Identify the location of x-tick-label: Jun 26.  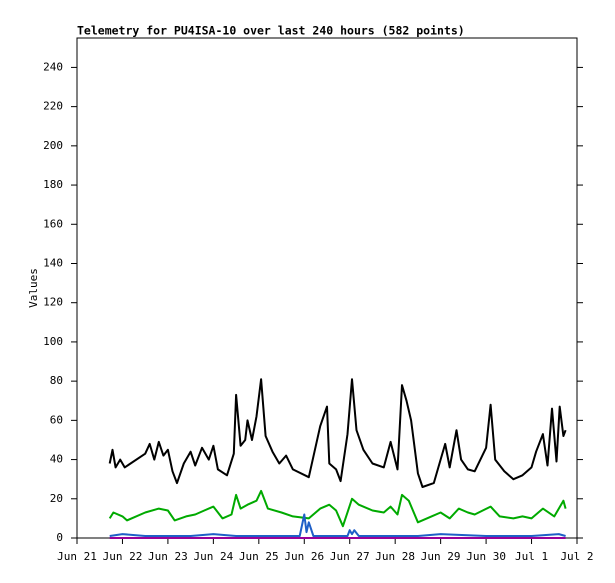
(304, 556).